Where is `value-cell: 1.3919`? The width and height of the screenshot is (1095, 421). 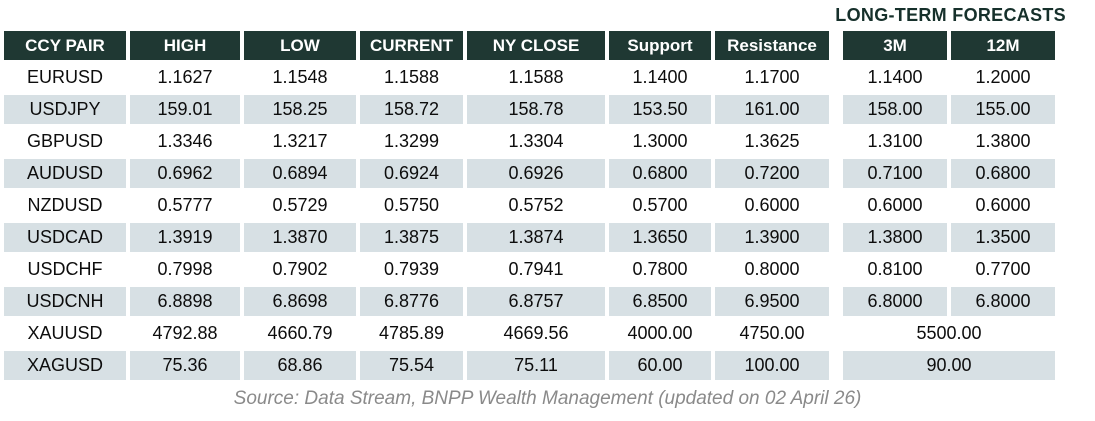 value-cell: 1.3919 is located at coordinates (185, 237).